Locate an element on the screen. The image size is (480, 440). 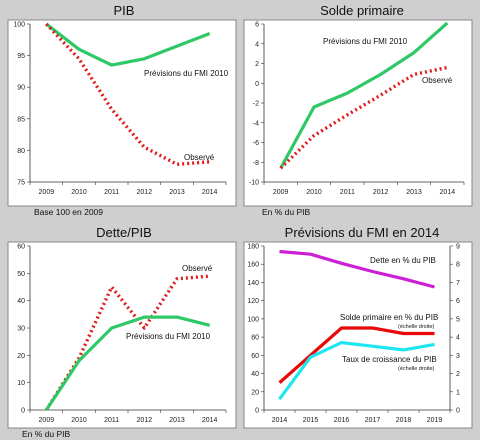
dette-ytick-label: 10 is located at coordinates (21, 383).